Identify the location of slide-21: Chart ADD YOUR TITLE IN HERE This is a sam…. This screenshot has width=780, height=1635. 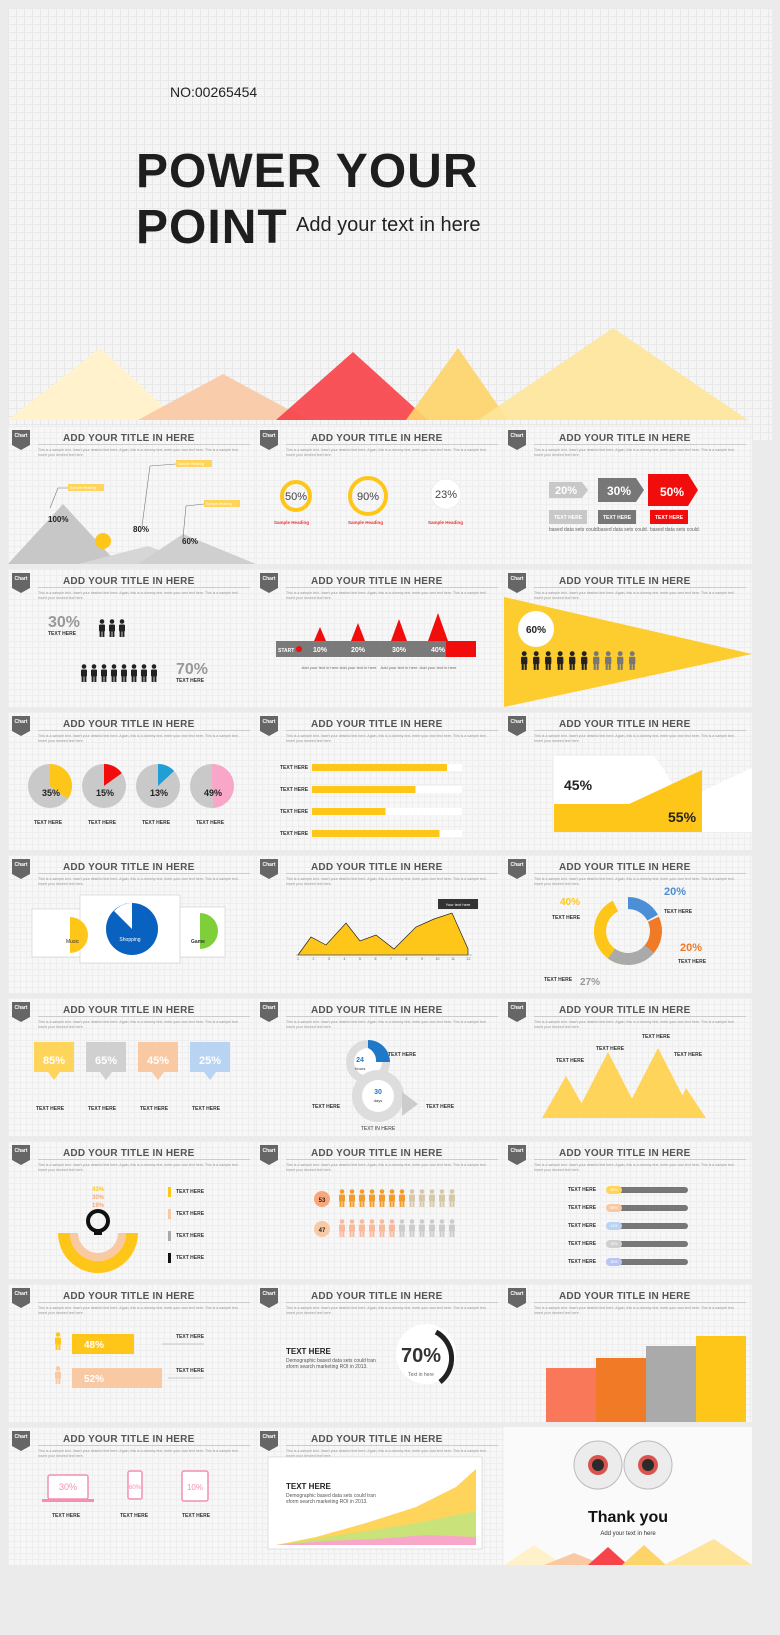
(628, 1353).